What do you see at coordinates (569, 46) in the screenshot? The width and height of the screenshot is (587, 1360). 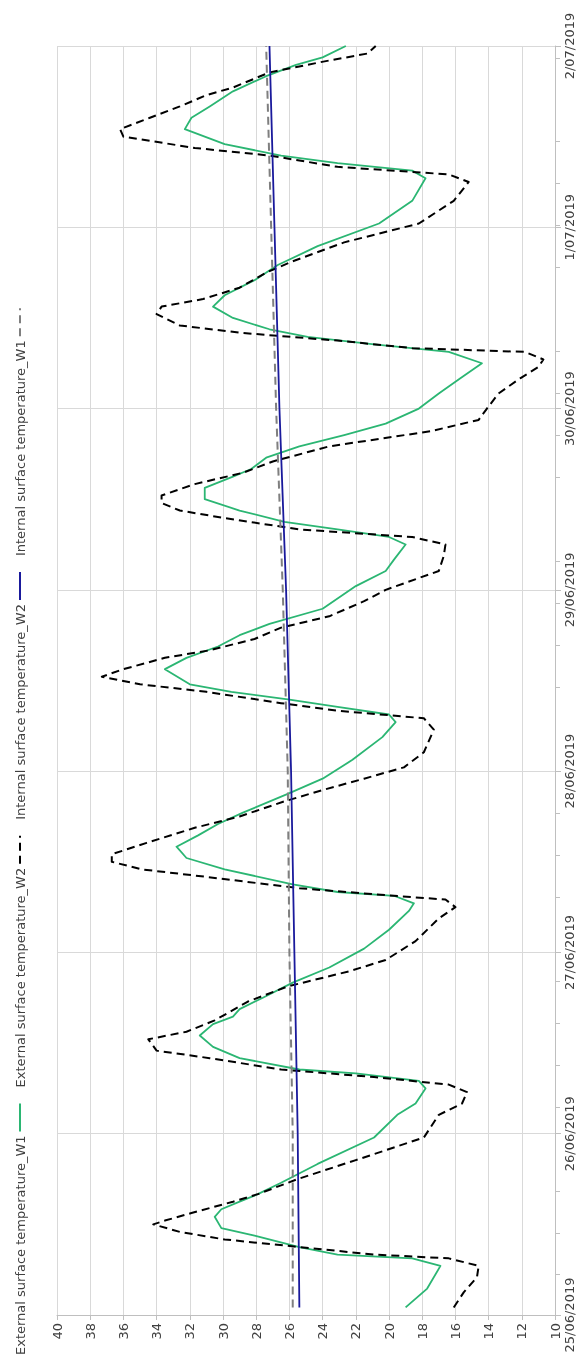 I see `y-tick-label: 2/07/2019` at bounding box center [569, 46].